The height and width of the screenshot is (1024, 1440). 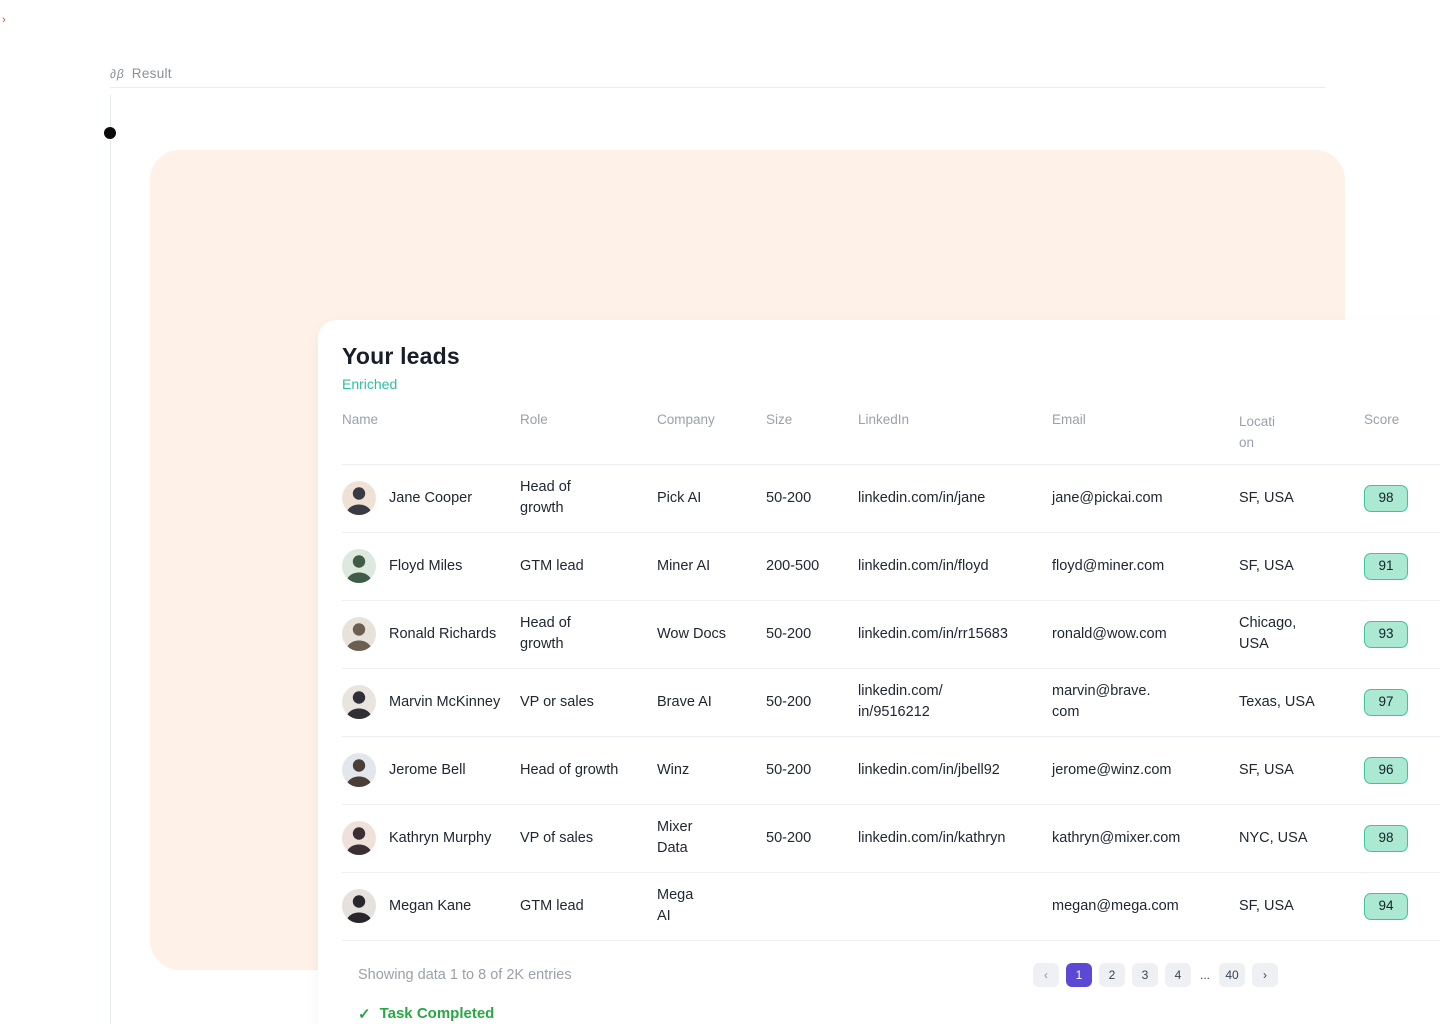 What do you see at coordinates (1078, 974) in the screenshot?
I see `page-button-1: 1` at bounding box center [1078, 974].